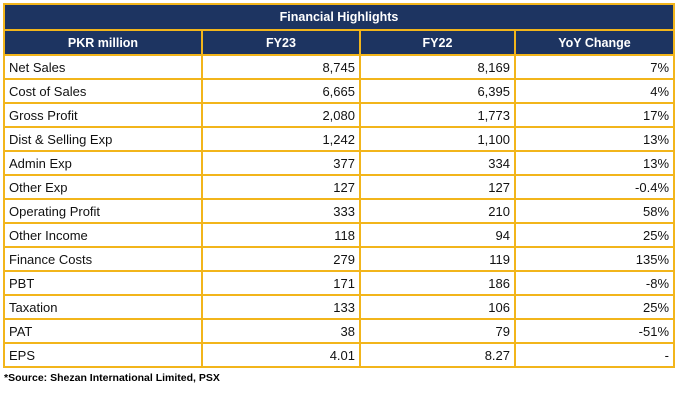 Image resolution: width=679 pixels, height=413 pixels. I want to click on column-header-row: PKR million FY23 FY22 YoY Change, so click(339, 42).